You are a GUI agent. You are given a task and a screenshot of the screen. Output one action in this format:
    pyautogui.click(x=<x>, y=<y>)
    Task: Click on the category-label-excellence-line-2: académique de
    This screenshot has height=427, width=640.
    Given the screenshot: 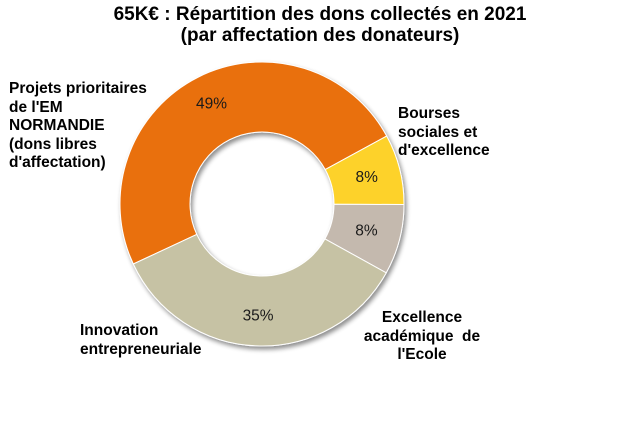 What is the action you would take?
    pyautogui.click(x=422, y=336)
    